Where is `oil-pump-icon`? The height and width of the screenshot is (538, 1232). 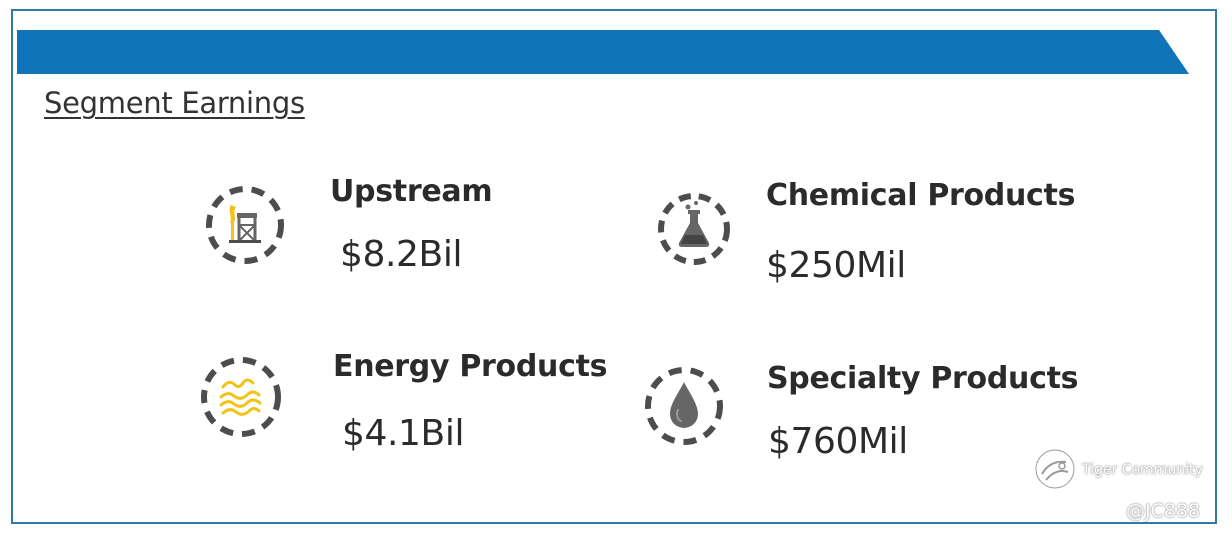
oil-pump-icon is located at coordinates (245, 225).